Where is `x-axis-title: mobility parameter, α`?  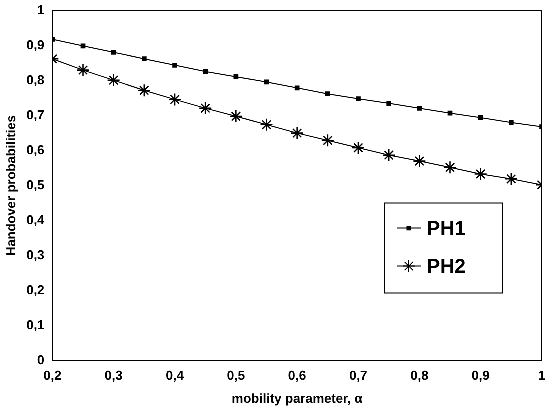 x-axis-title: mobility parameter, α is located at coordinates (297, 398).